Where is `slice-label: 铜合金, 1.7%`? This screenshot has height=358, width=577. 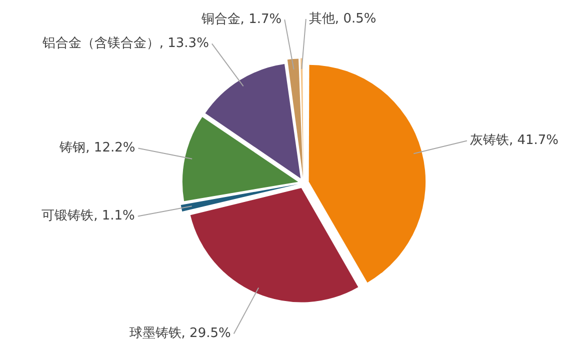
slice-label: 铜合金, 1.7% is located at coordinates (241, 19).